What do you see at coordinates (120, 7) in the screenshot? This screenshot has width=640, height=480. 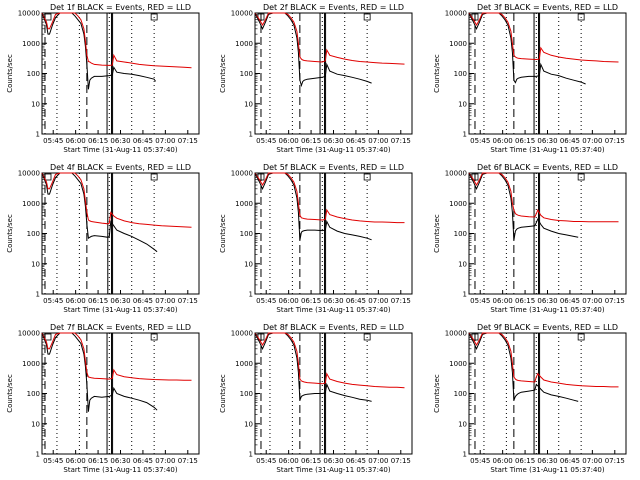 I see `panel-title: Det 1f BLACK = Events, RED = LLD` at bounding box center [120, 7].